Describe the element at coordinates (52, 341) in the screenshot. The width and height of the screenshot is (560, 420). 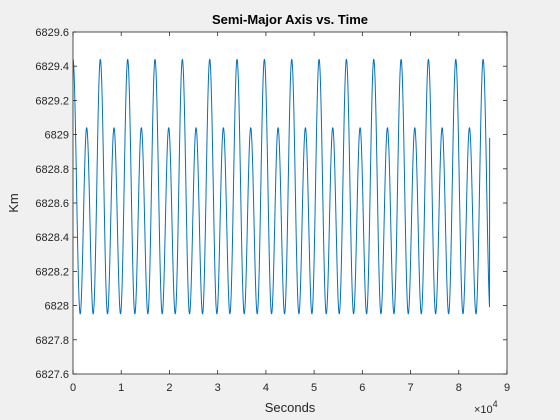
I see `y-tick-label: 6827.8` at that location.